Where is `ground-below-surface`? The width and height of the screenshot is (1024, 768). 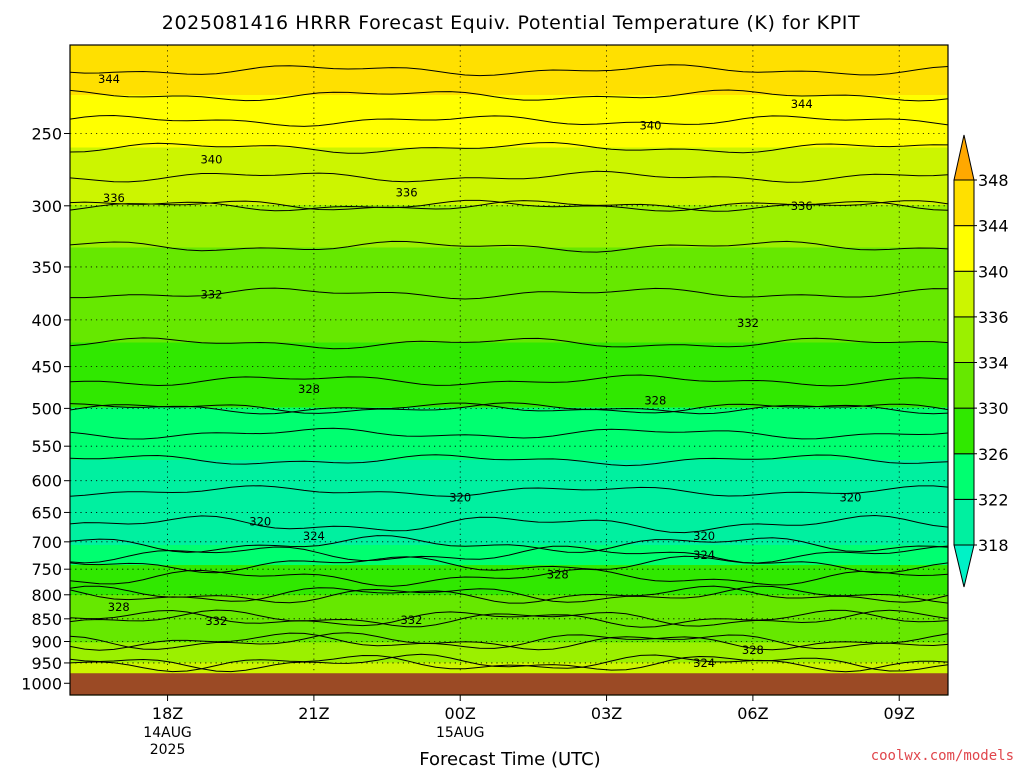
ground-below-surface is located at coordinates (509, 684).